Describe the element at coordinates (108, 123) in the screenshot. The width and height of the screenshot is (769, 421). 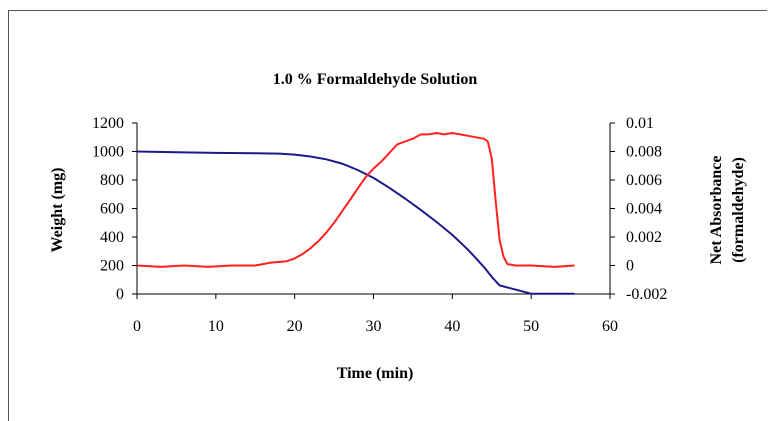
I see `y-tick-label: 1200` at that location.